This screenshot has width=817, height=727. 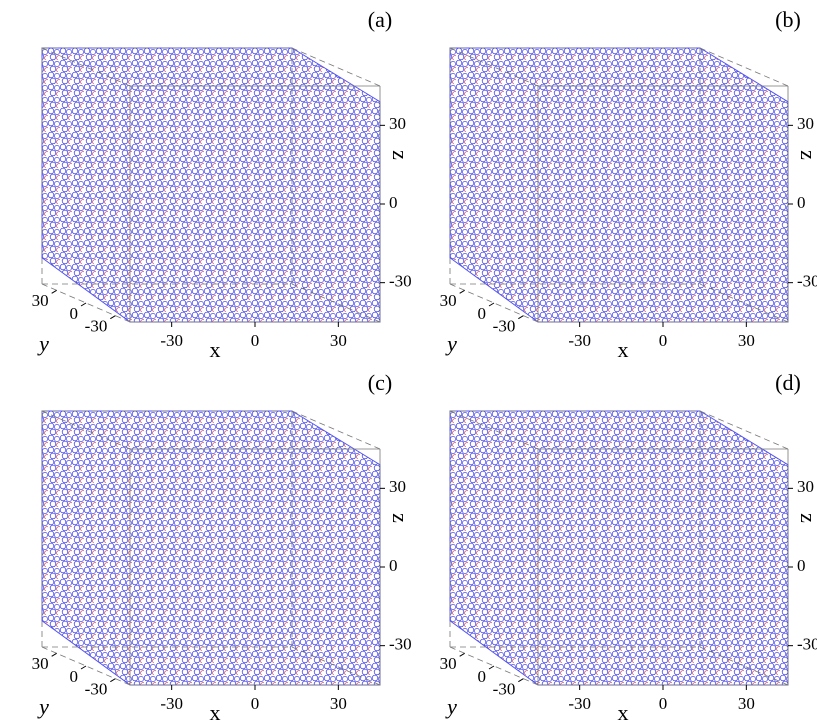 I want to click on panel-label: (c), so click(x=380, y=382).